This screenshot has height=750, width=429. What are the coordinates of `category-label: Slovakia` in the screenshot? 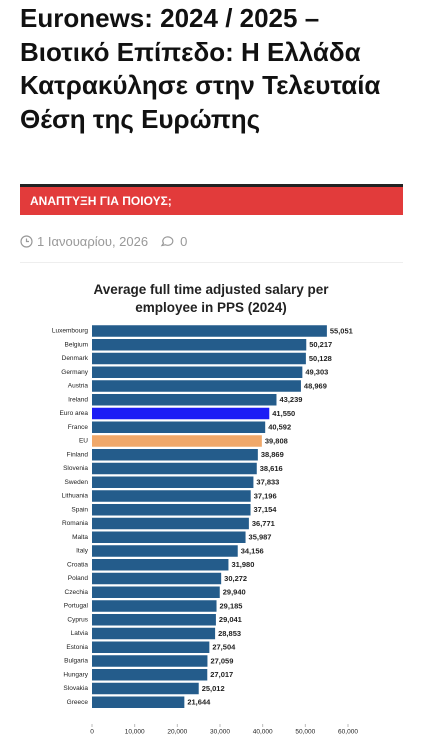 It's located at (75, 688).